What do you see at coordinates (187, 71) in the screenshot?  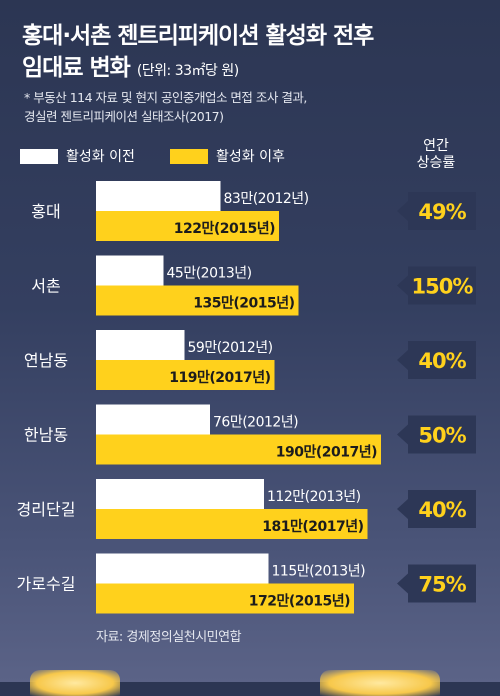 I see `chart-unit: (단위: 33㎡당 원)` at bounding box center [187, 71].